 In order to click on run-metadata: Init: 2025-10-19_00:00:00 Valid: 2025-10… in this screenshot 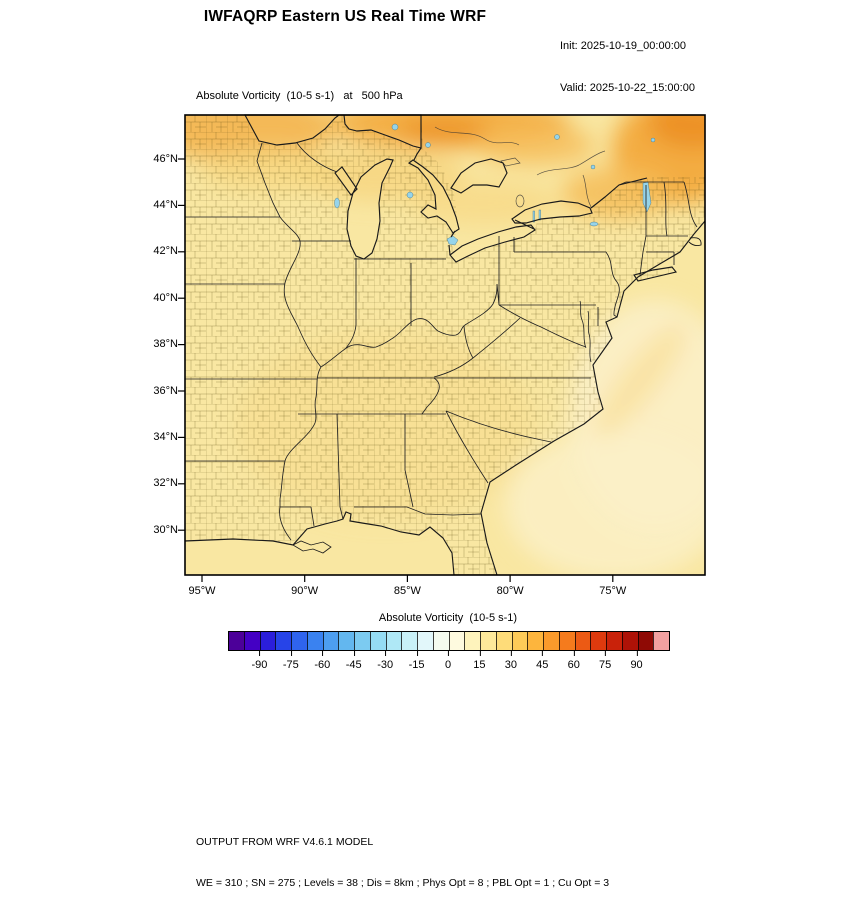, I will do `click(627, 60)`.